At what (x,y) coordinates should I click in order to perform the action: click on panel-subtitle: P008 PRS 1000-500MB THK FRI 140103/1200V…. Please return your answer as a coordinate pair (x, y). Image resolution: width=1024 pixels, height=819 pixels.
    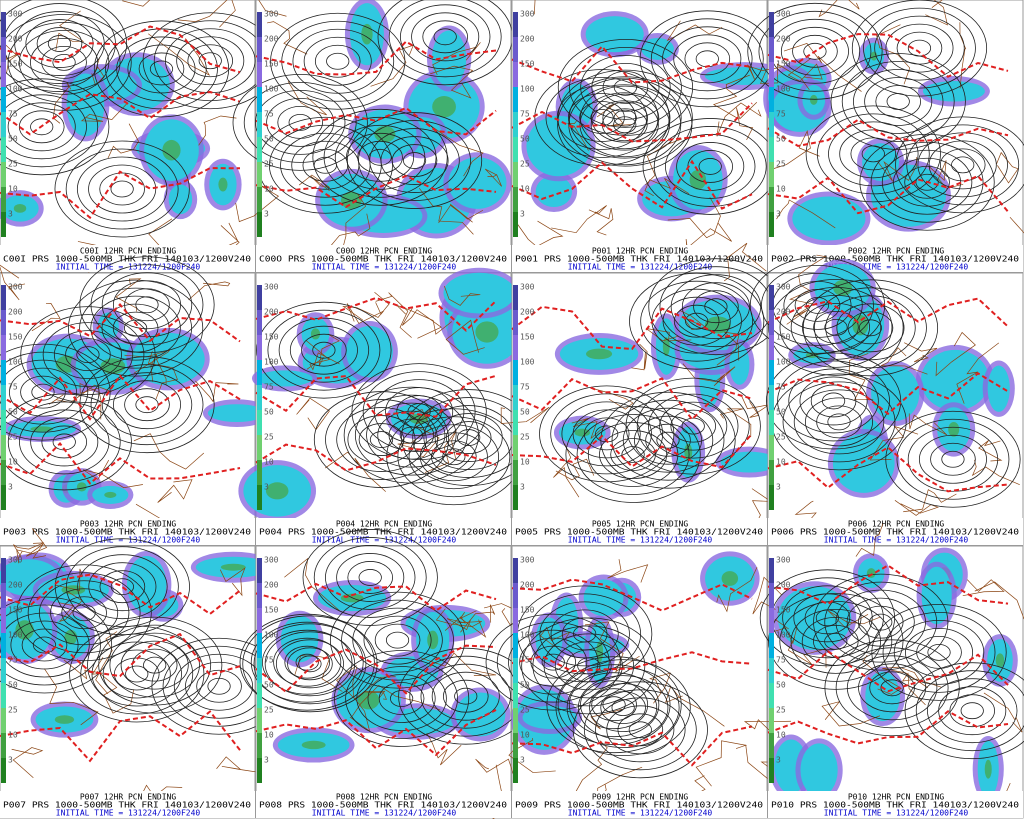
    Looking at the image, I should click on (383, 805).